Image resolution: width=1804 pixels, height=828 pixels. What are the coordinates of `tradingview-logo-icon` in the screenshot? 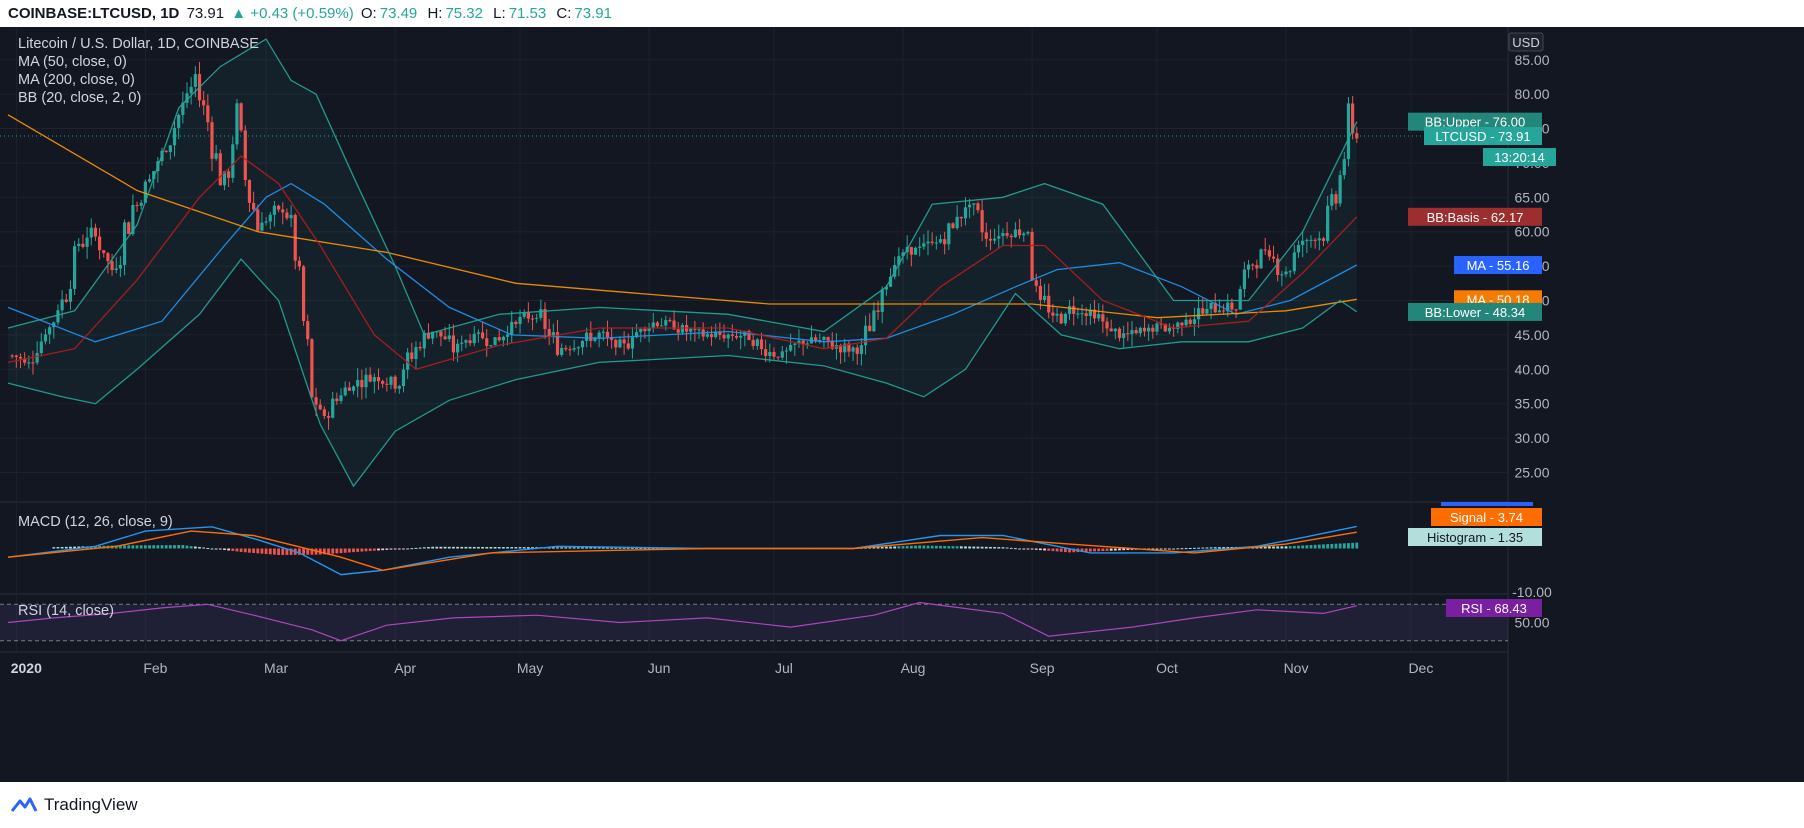 It's located at (24, 805).